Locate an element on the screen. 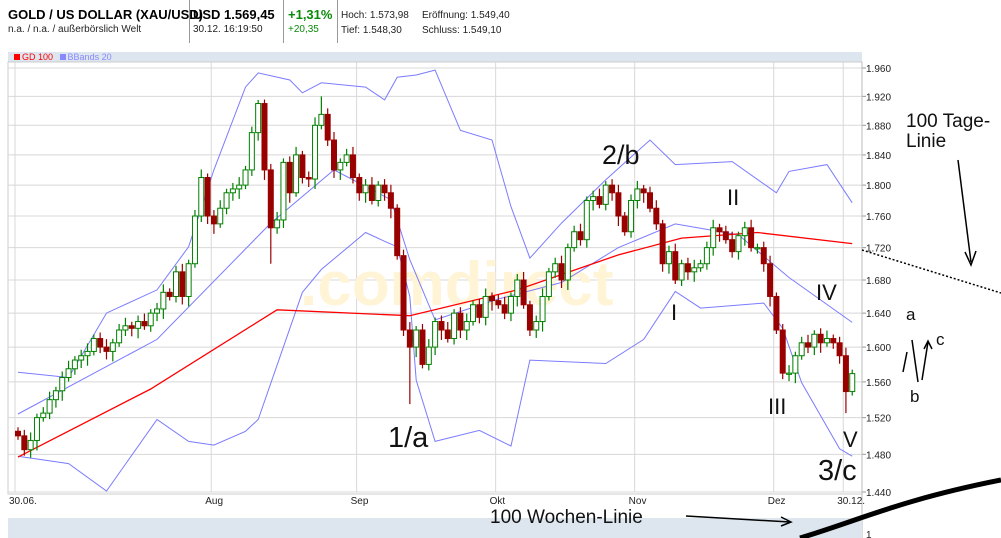 The image size is (1001, 538). x-tick-label: 30.06. is located at coordinates (23, 501).